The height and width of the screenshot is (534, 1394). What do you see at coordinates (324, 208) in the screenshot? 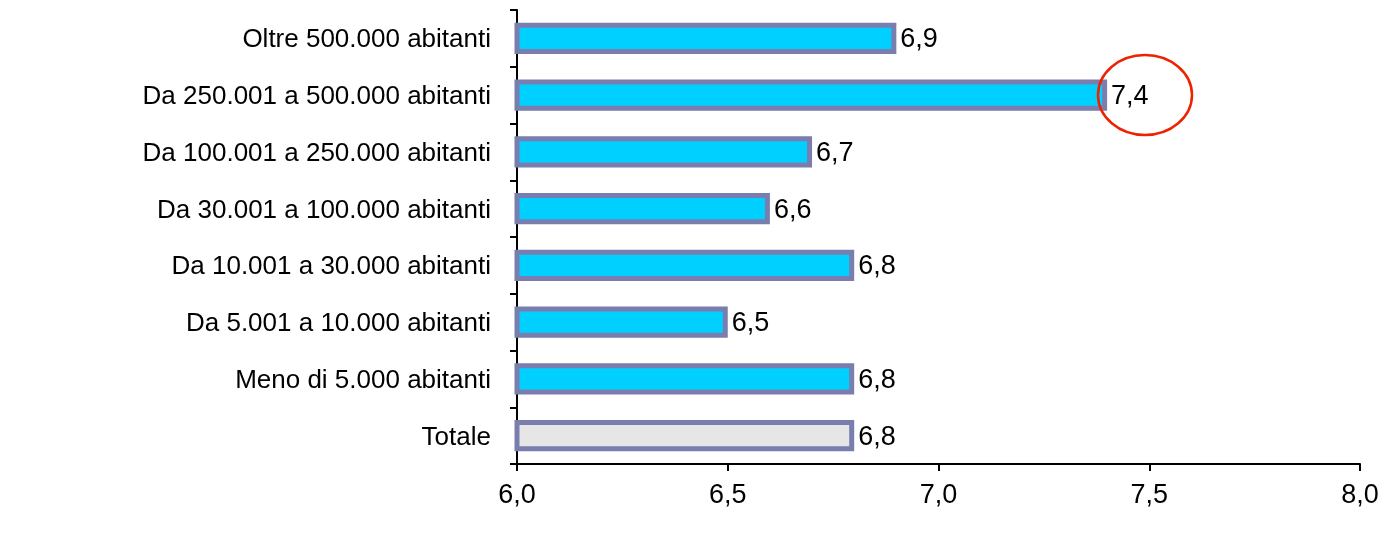
I see `y-tick-label: Da 30.001 a 100.000 abitanti` at bounding box center [324, 208].